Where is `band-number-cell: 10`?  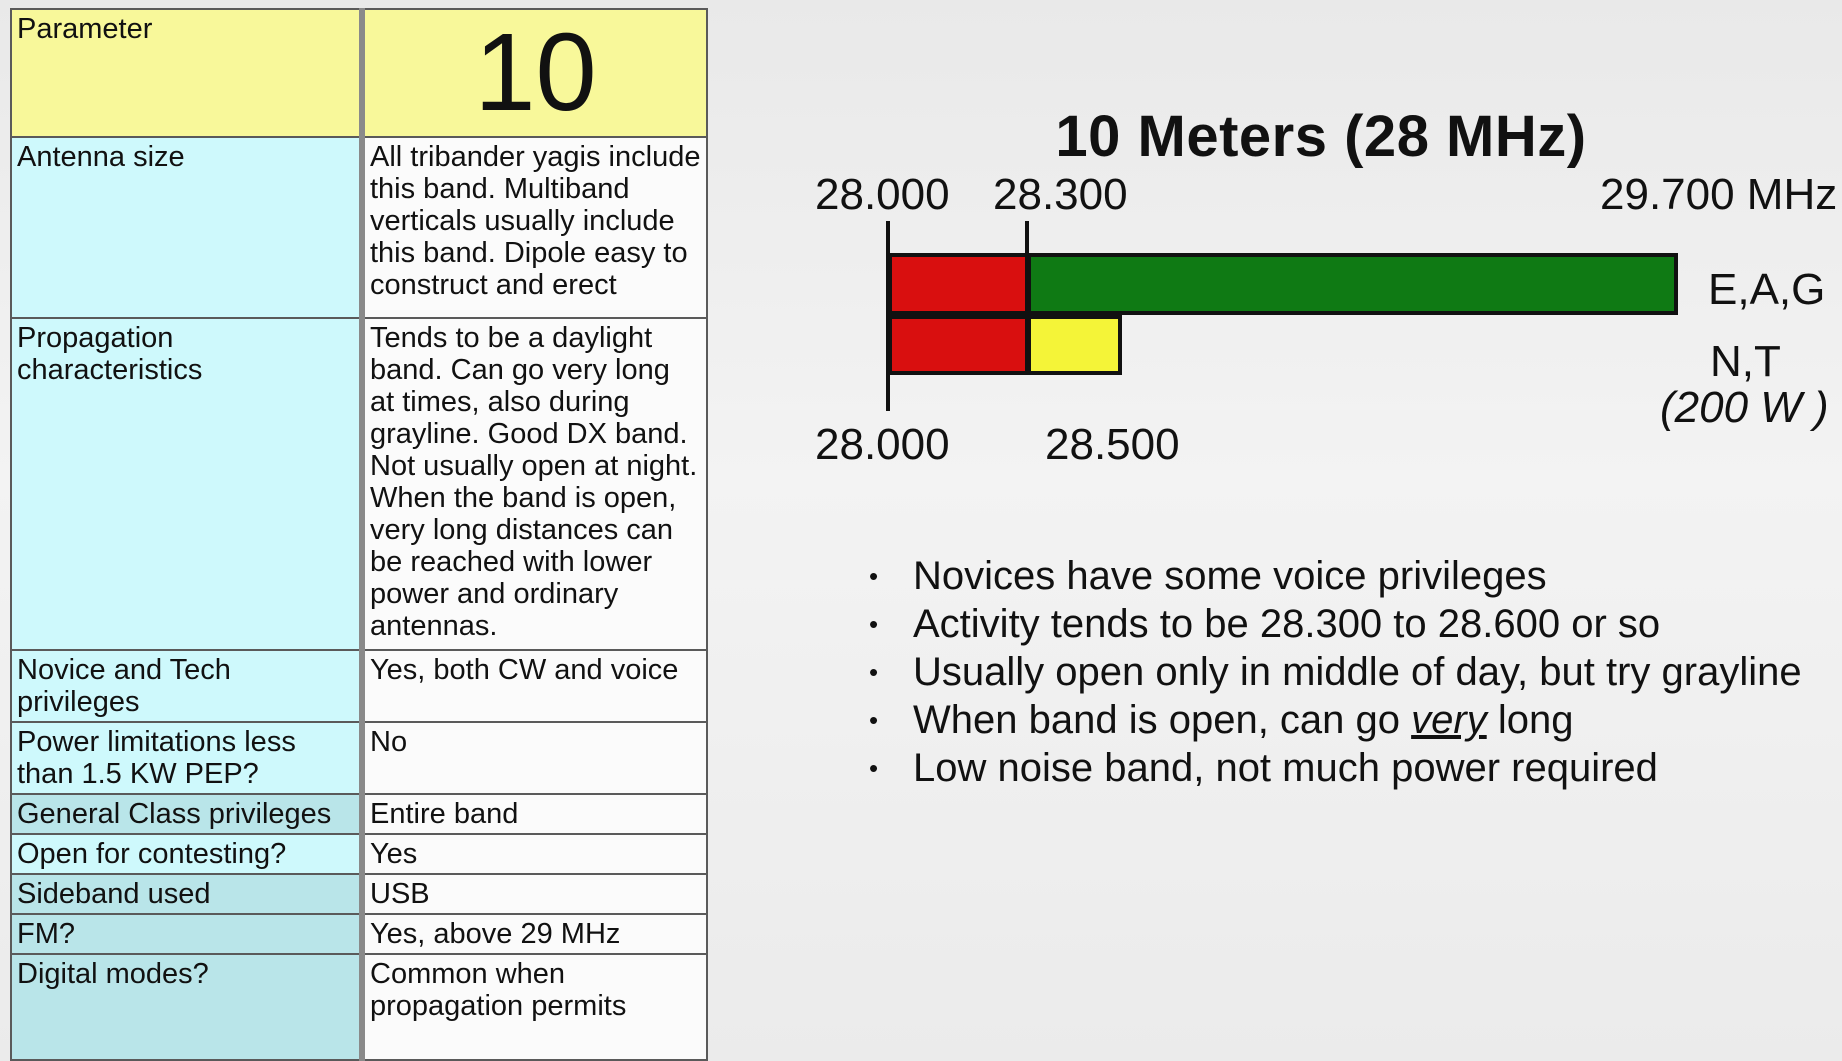
band-number-cell: 10 is located at coordinates (534, 73).